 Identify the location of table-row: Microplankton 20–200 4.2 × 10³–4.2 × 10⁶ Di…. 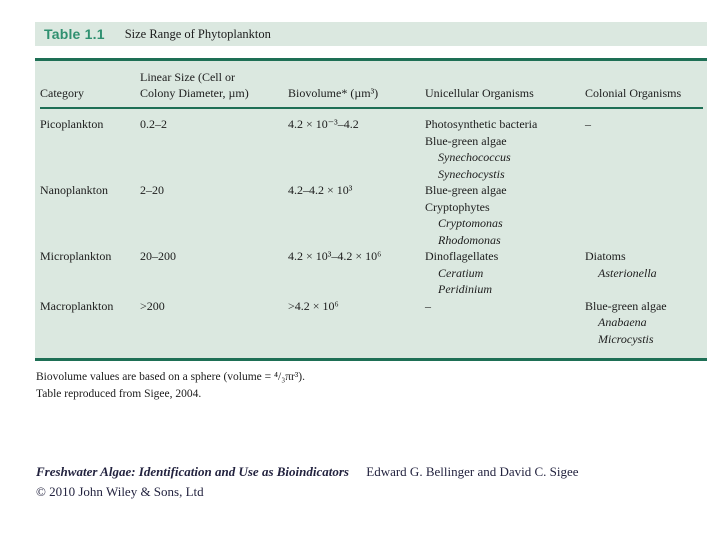
(371, 273).